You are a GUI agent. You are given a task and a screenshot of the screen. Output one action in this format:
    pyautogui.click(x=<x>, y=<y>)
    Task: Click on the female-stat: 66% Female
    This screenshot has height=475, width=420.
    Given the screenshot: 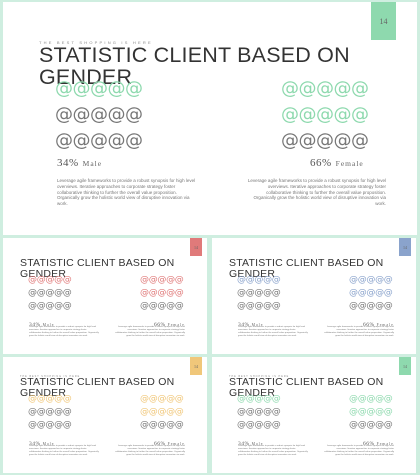 What is the action you would take?
    pyautogui.click(x=337, y=162)
    